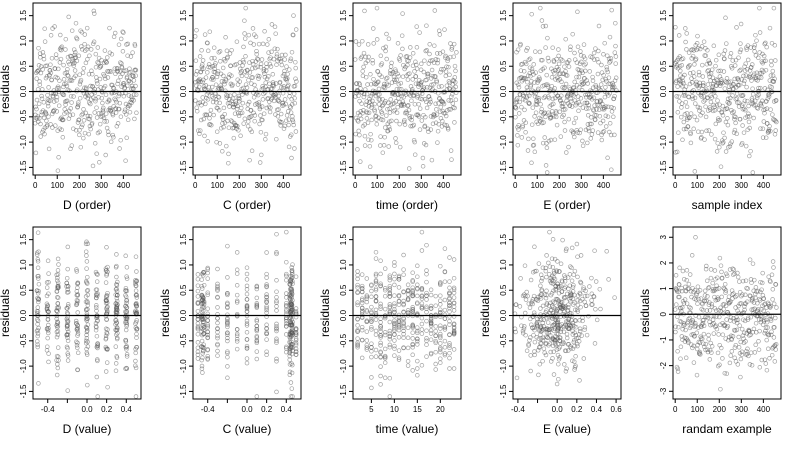 The width and height of the screenshot is (800, 450). What do you see at coordinates (558, 409) in the screenshot?
I see `x-tick-label: 0.0` at bounding box center [558, 409].